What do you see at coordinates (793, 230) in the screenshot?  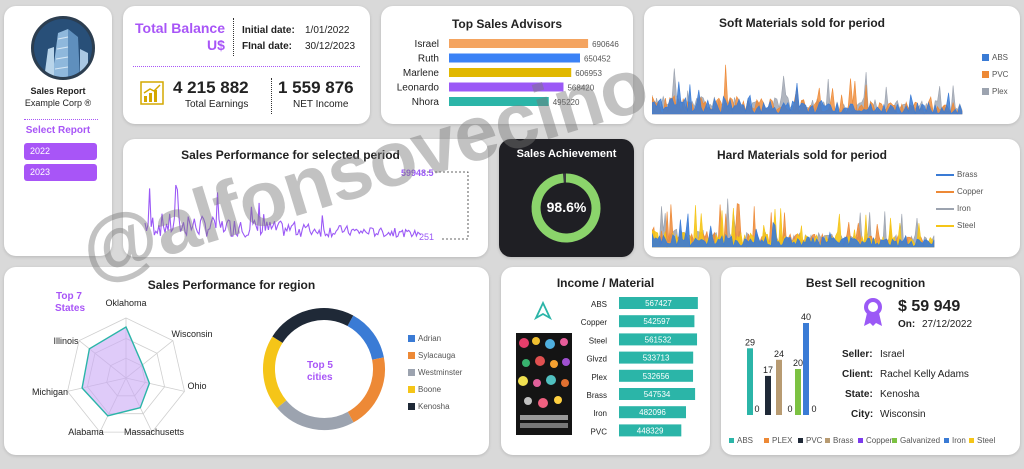 I see `series-area-brass` at bounding box center [793, 230].